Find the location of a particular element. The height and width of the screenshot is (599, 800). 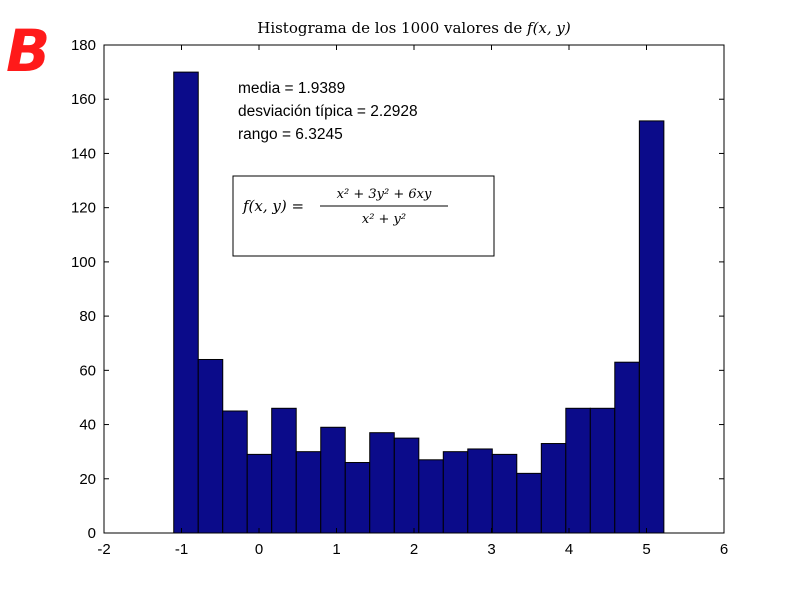

x-tick-label: 4 is located at coordinates (569, 549).